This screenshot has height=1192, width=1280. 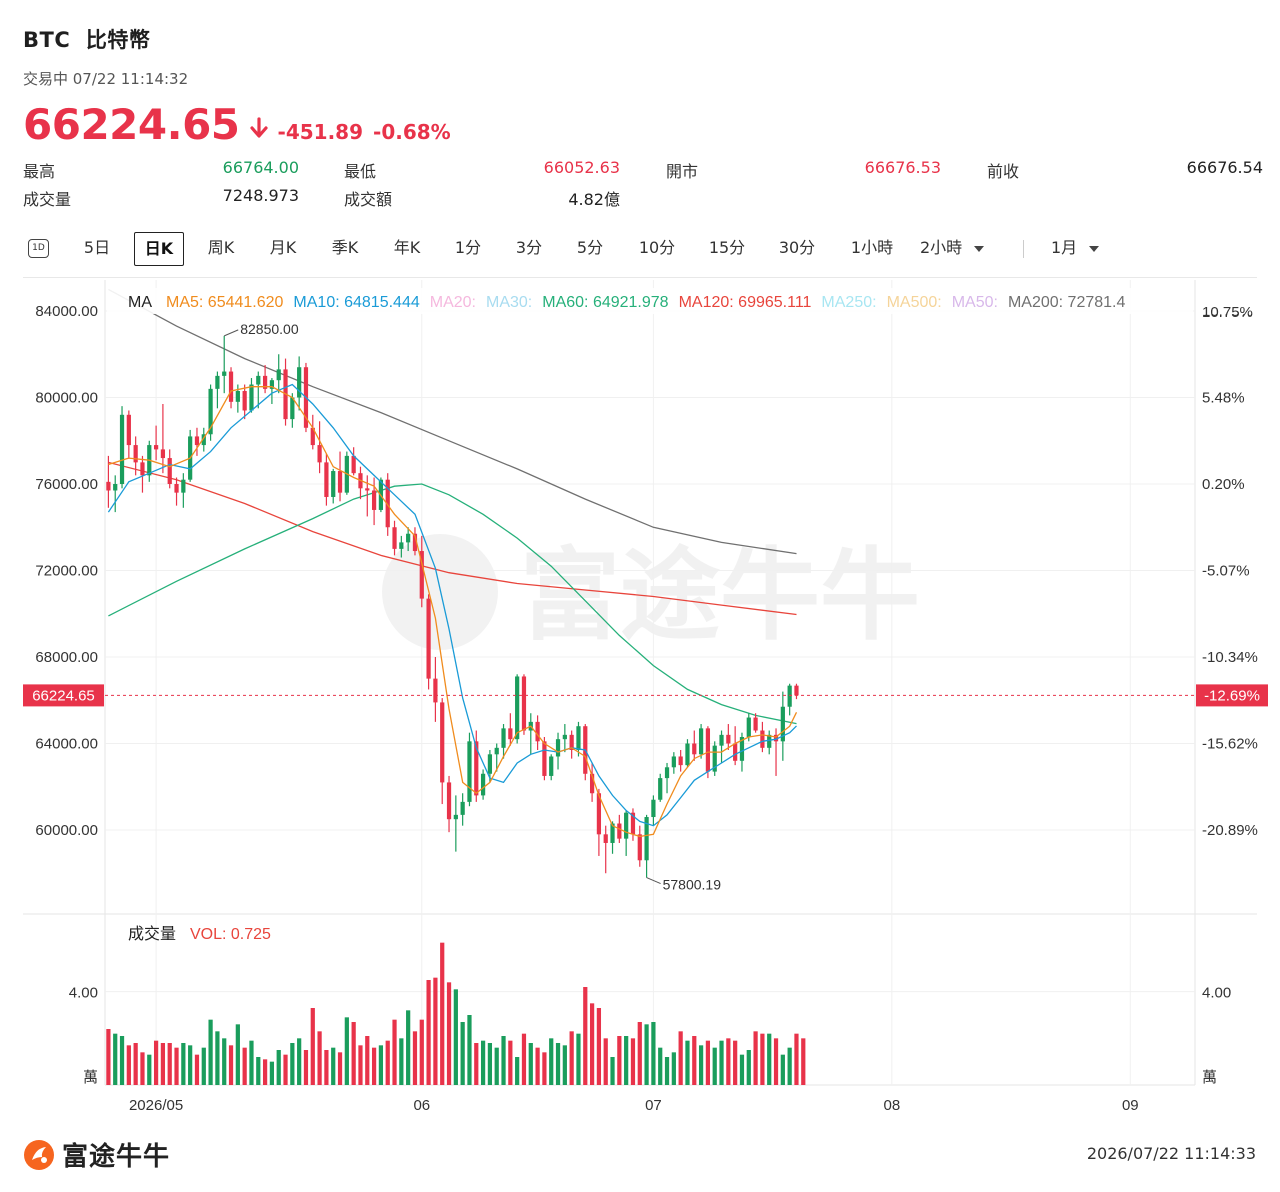 I want to click on tabs-divider-line, so click(x=640, y=277).